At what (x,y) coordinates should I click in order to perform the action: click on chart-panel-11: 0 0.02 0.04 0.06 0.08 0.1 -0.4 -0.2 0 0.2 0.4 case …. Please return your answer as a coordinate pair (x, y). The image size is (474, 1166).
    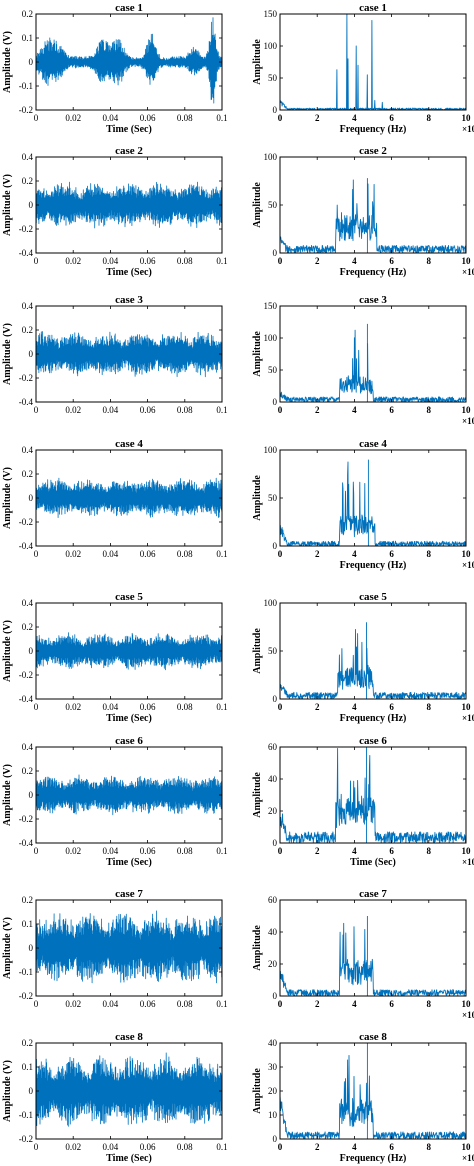
    Looking at the image, I should click on (115, 801).